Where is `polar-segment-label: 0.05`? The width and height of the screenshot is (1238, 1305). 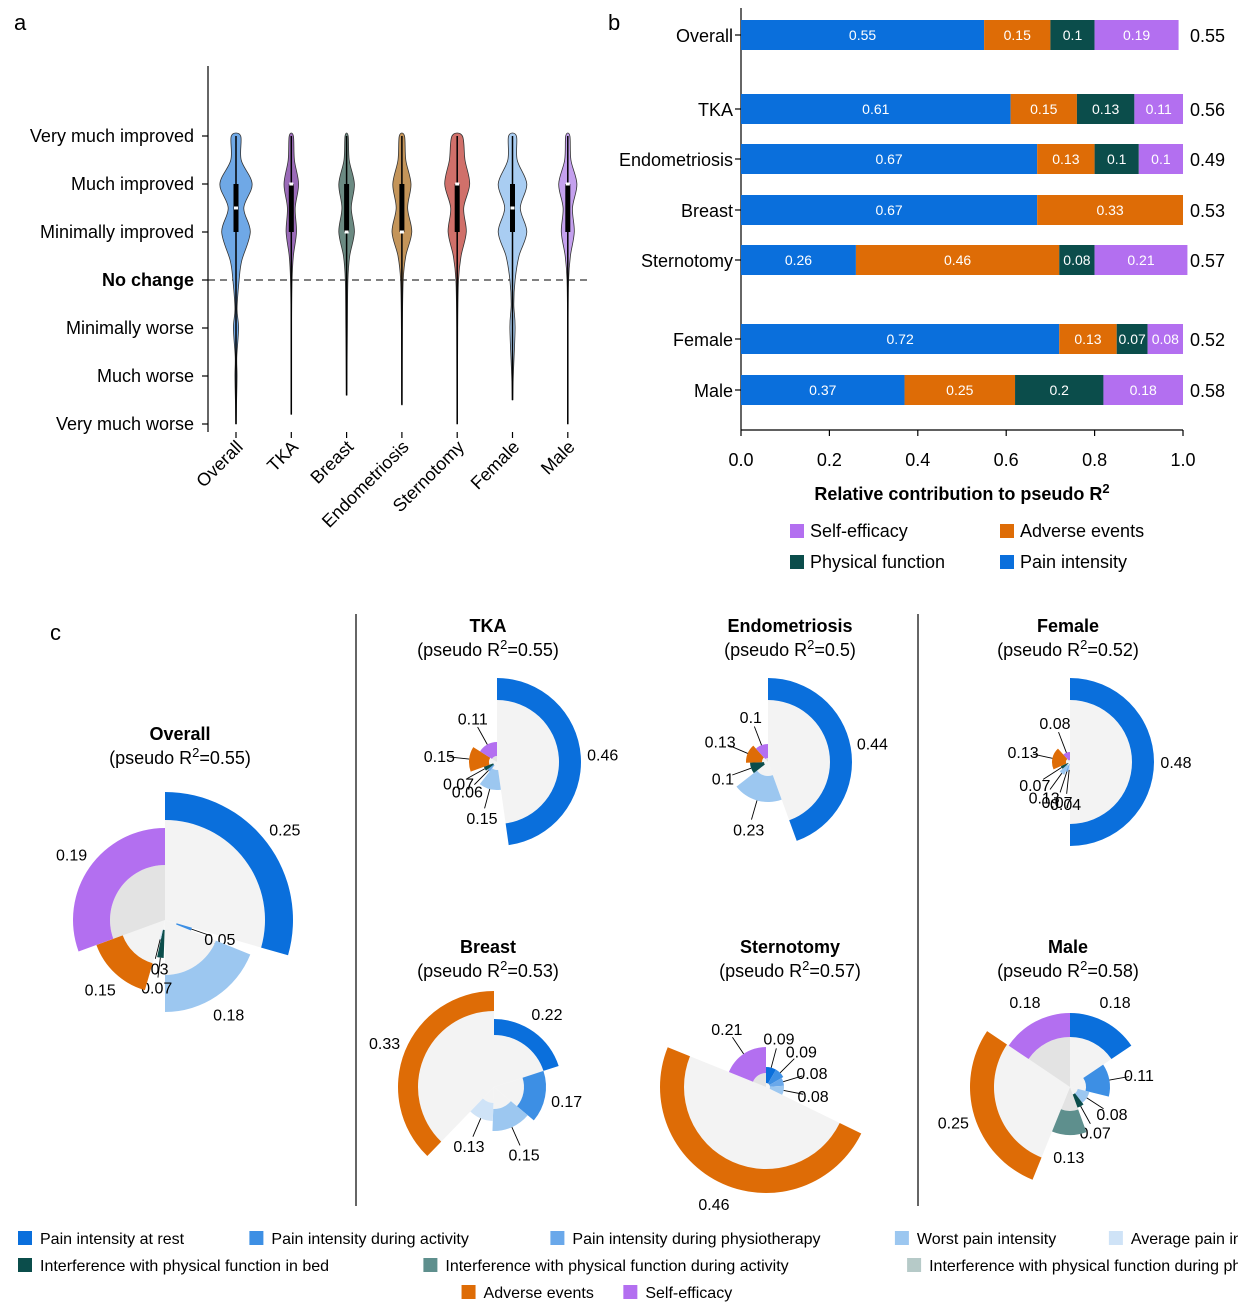 polar-segment-label: 0.05 is located at coordinates (219, 940).